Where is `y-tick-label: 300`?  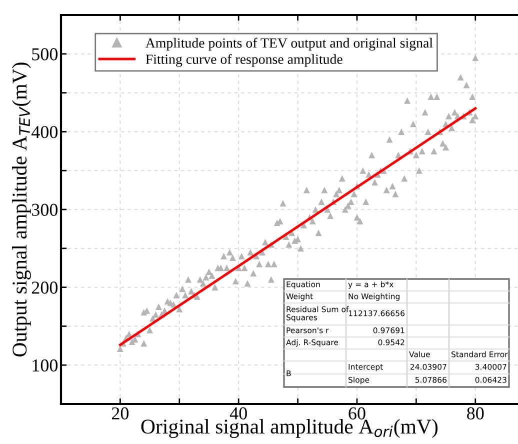
y-tick-label: 300 is located at coordinates (45, 210).